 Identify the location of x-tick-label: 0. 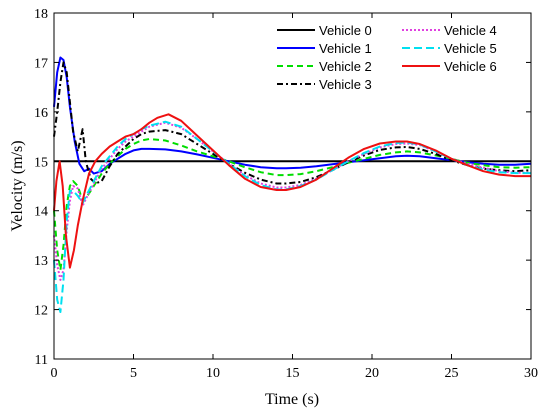
(54, 373).